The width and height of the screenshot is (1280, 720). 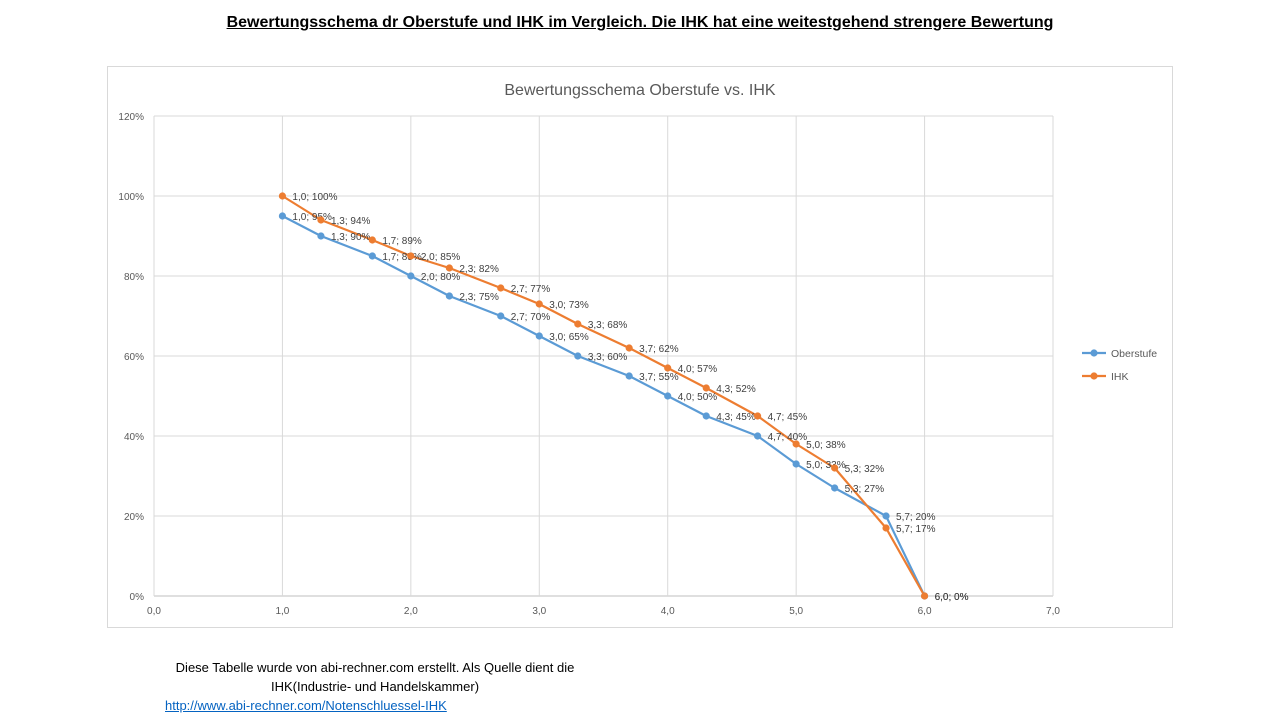 I want to click on x-tick-label: 3,0, so click(x=539, y=611).